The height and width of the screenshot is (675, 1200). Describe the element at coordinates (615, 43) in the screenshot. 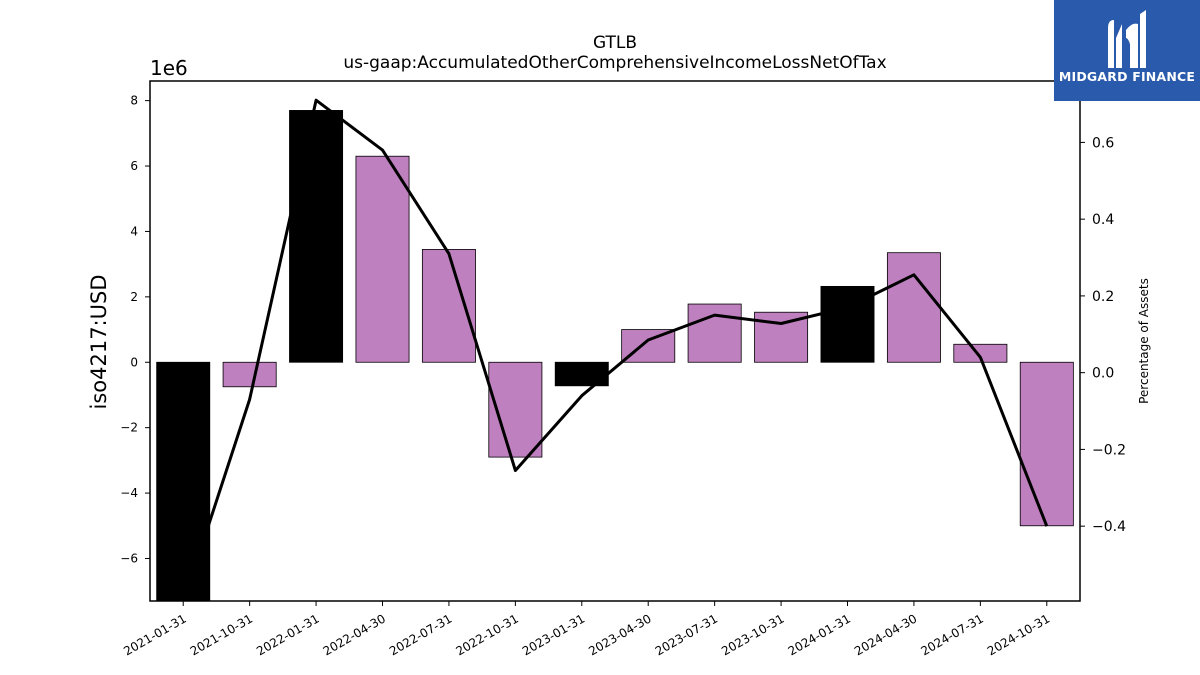

I see `chart-title: GTLB` at that location.